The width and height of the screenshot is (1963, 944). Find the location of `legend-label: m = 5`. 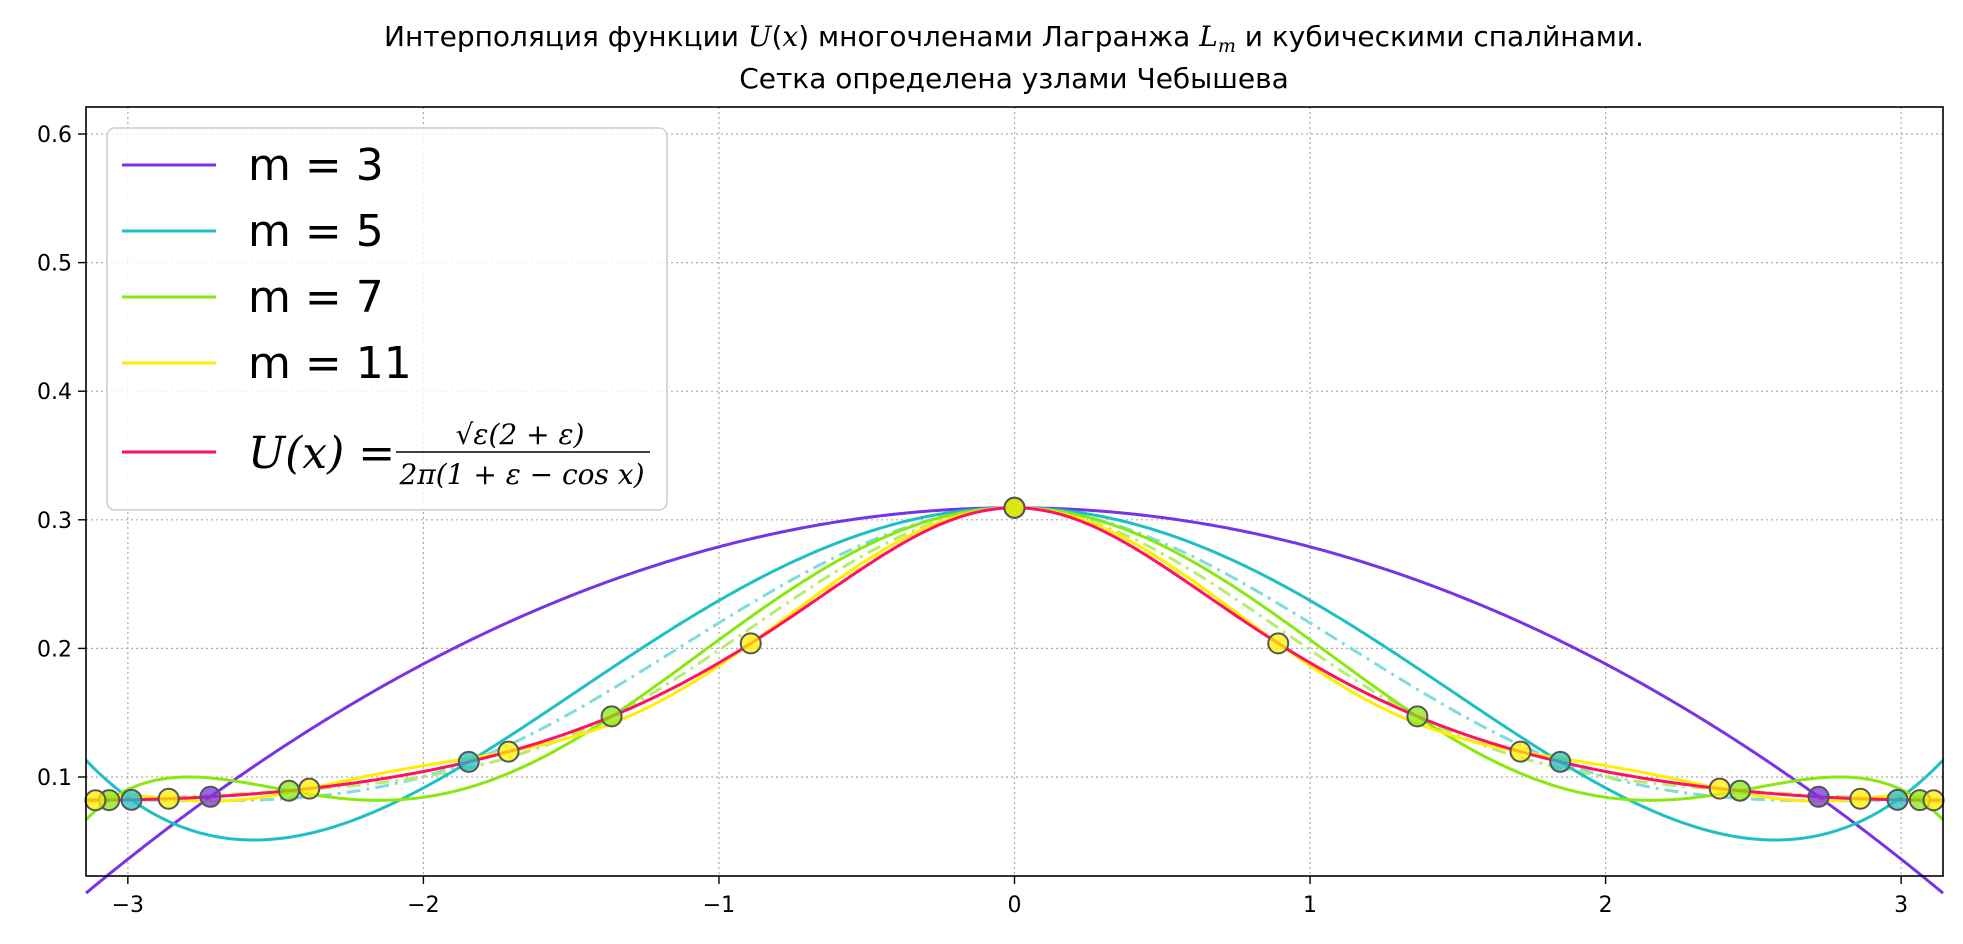

legend-label: m = 5 is located at coordinates (316, 231).